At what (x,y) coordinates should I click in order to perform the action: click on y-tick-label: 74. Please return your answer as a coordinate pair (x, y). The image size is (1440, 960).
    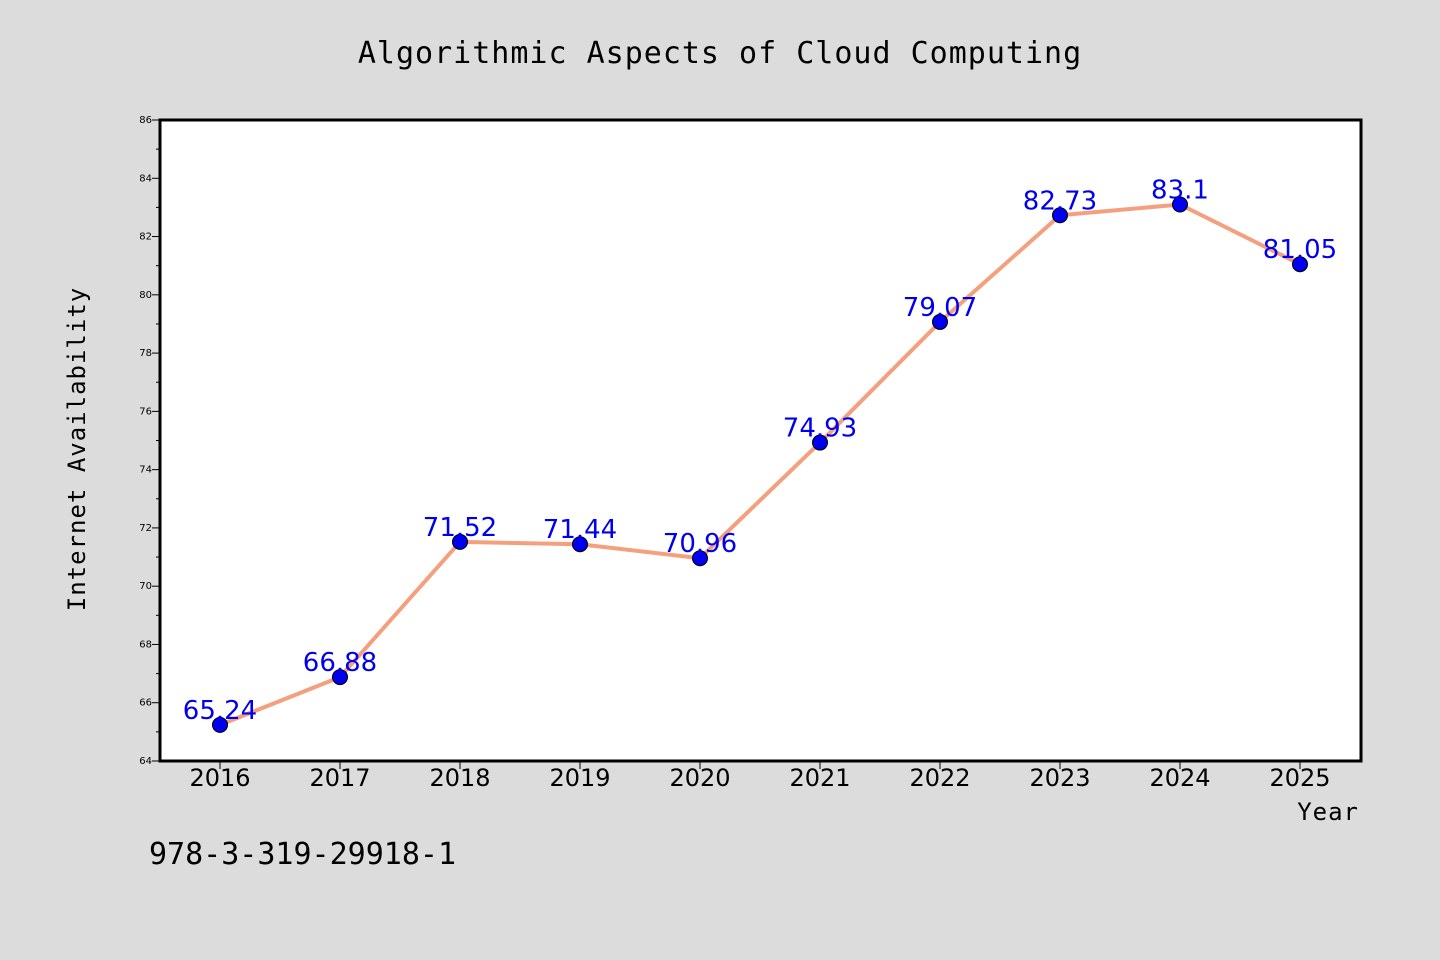
    Looking at the image, I should click on (145, 470).